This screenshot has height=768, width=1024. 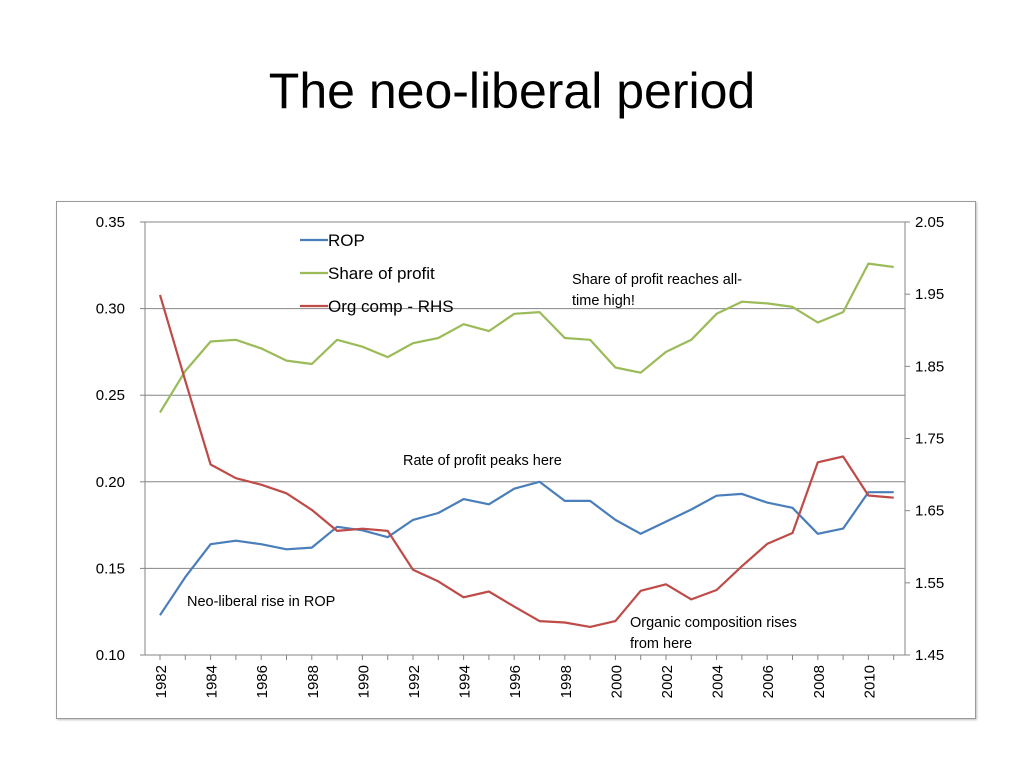 I want to click on legend: ROP Share of profit Org comp - RHS, so click(x=377, y=273).